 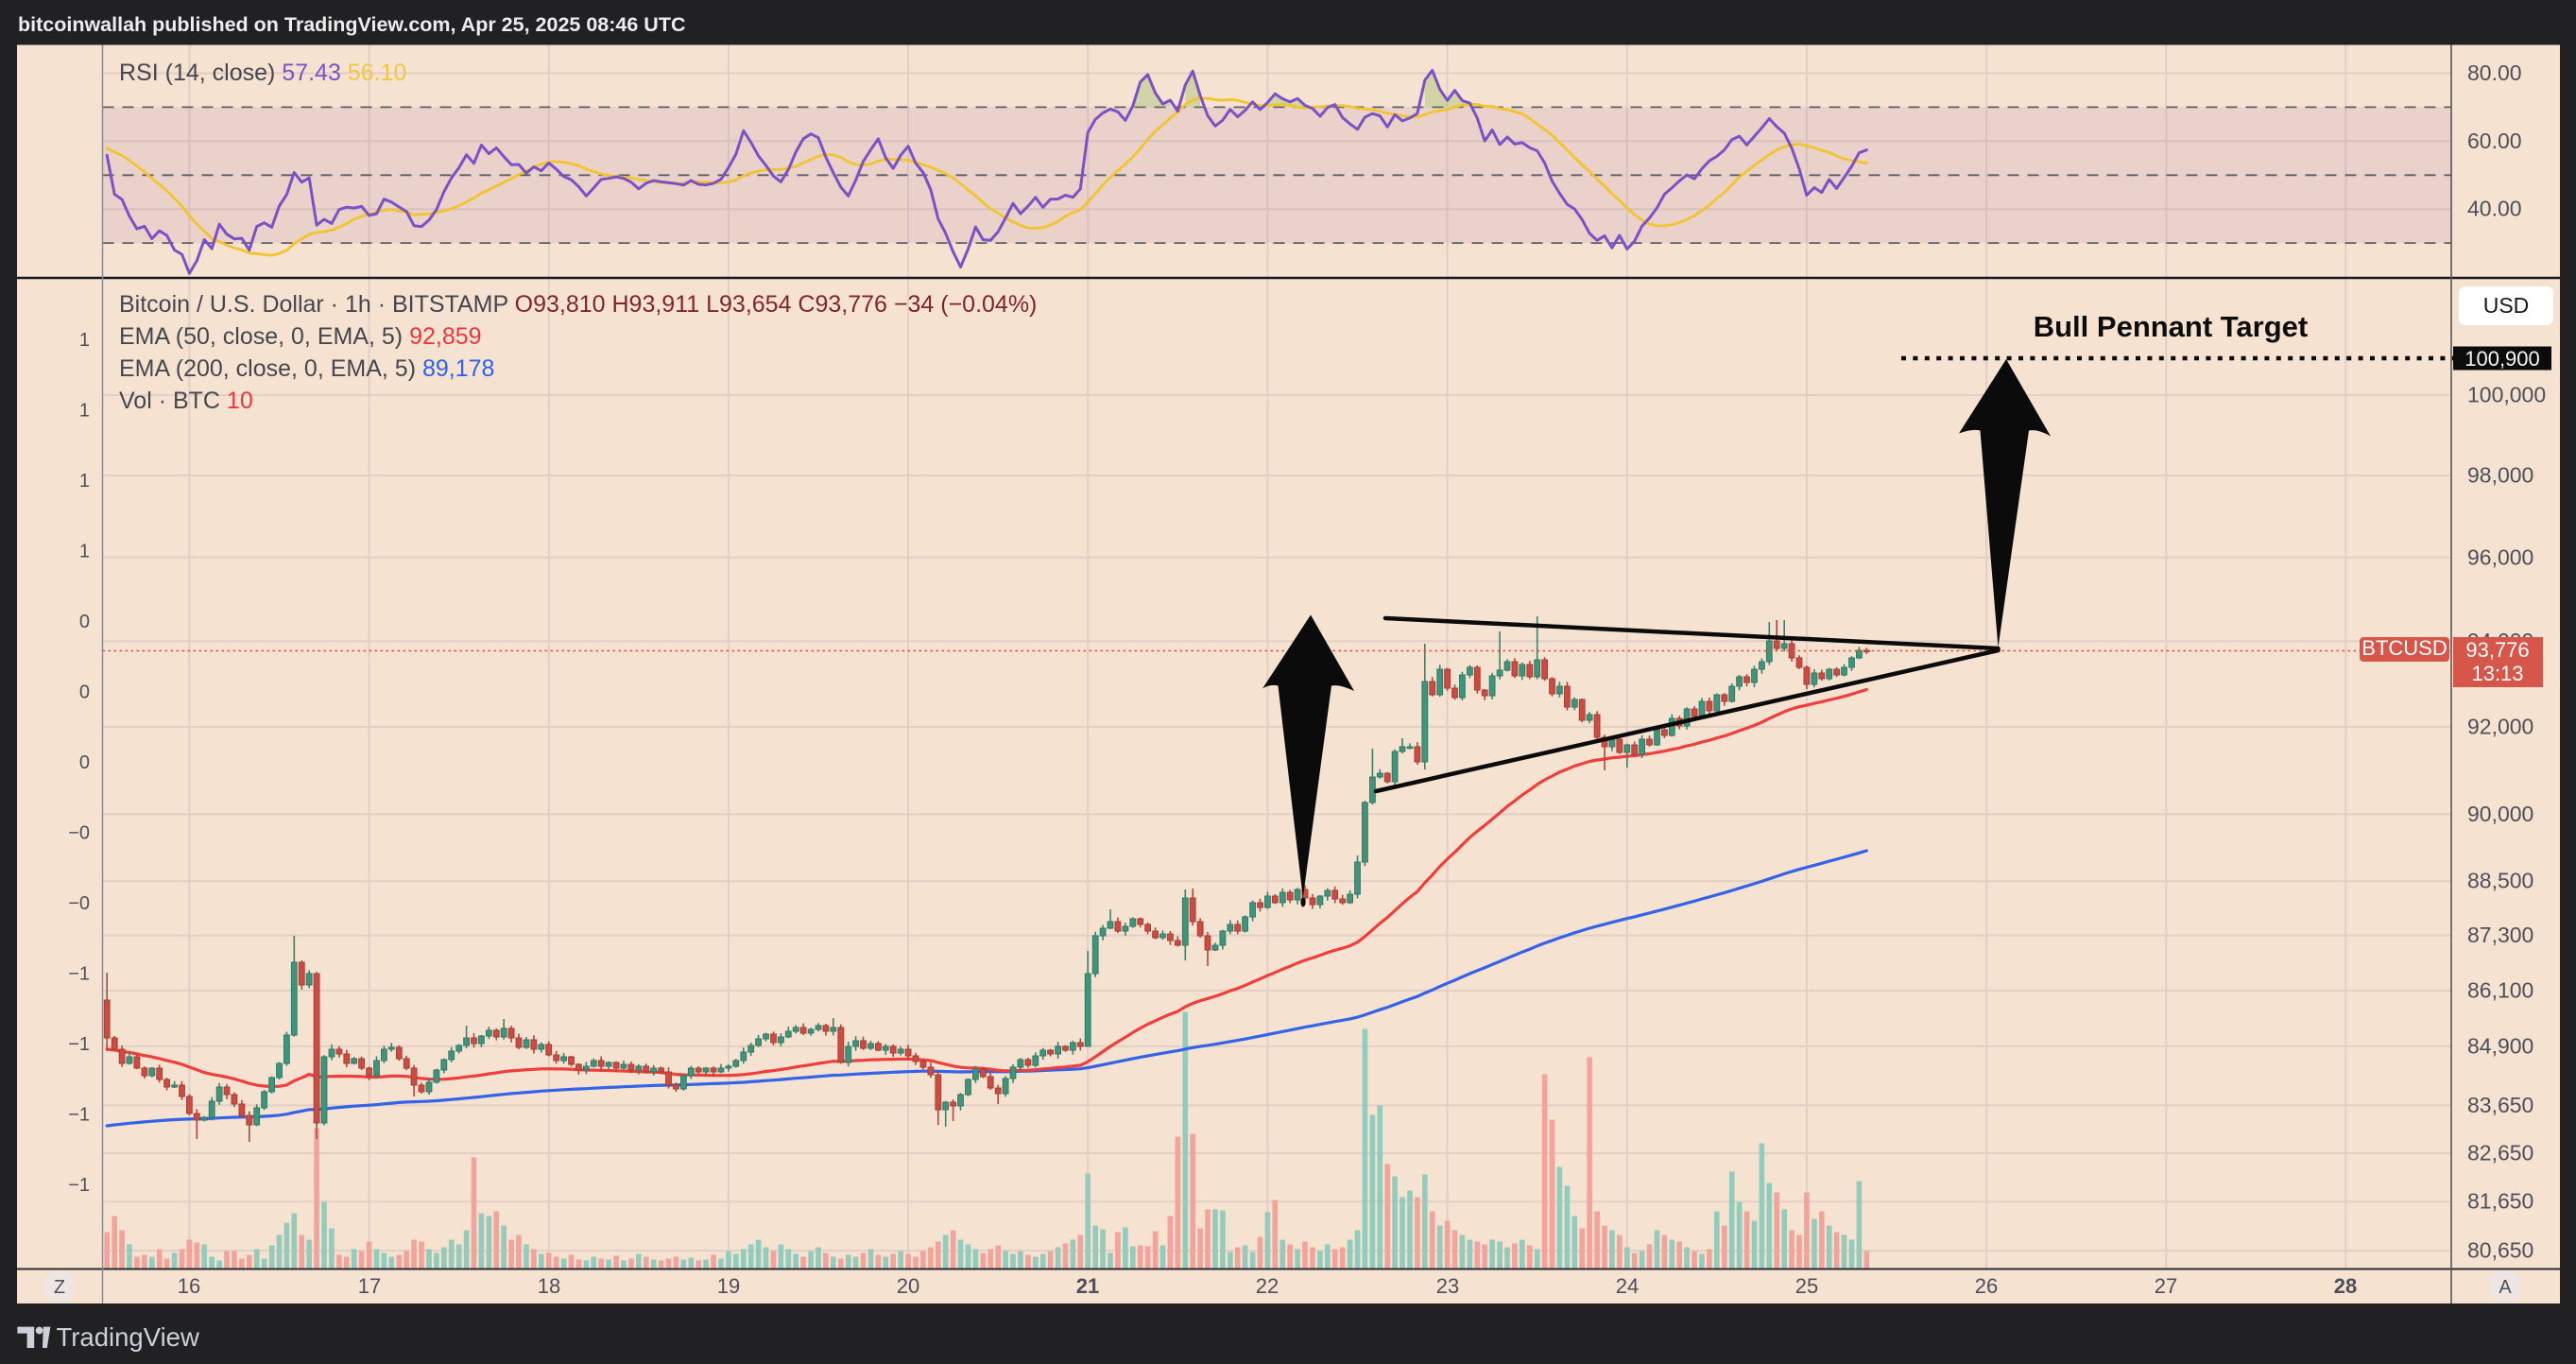 I want to click on svg-text: BTCUSD, so click(x=2404, y=648).